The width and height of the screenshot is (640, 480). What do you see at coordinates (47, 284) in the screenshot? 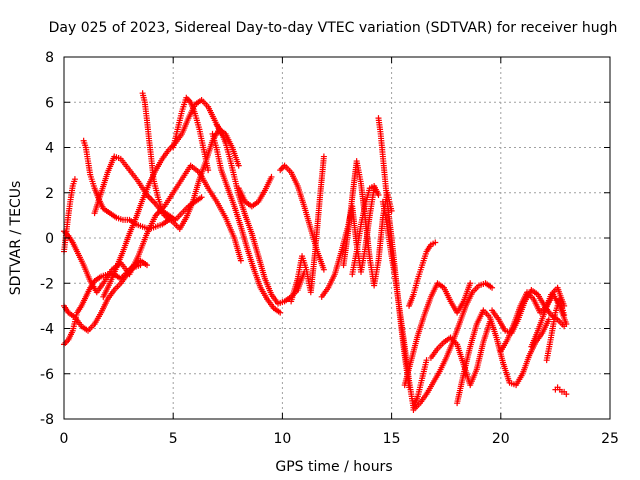
I see `y-tick-label: -2` at bounding box center [47, 284].